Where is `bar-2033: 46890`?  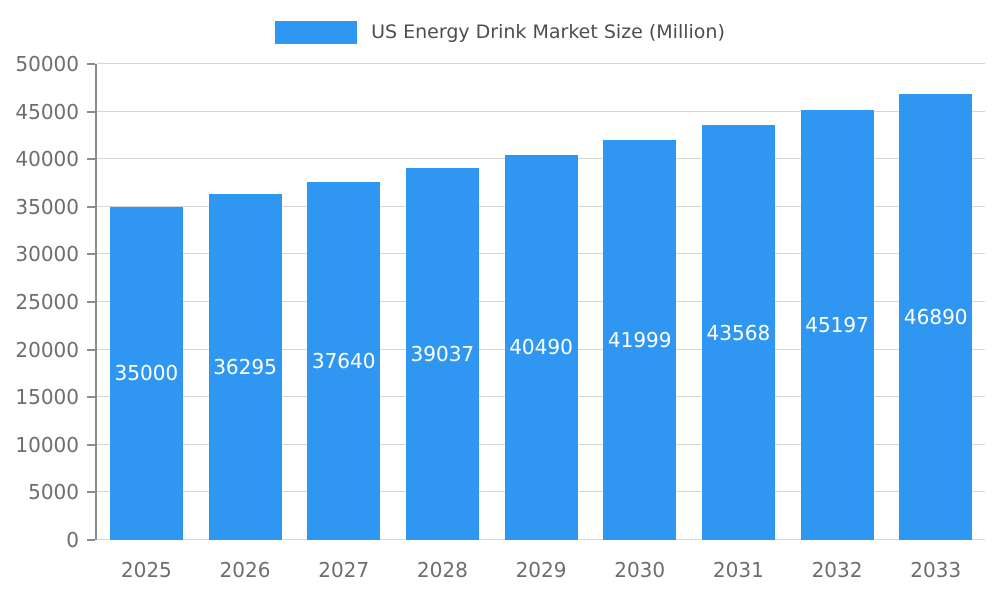 bar-2033: 46890 is located at coordinates (936, 316).